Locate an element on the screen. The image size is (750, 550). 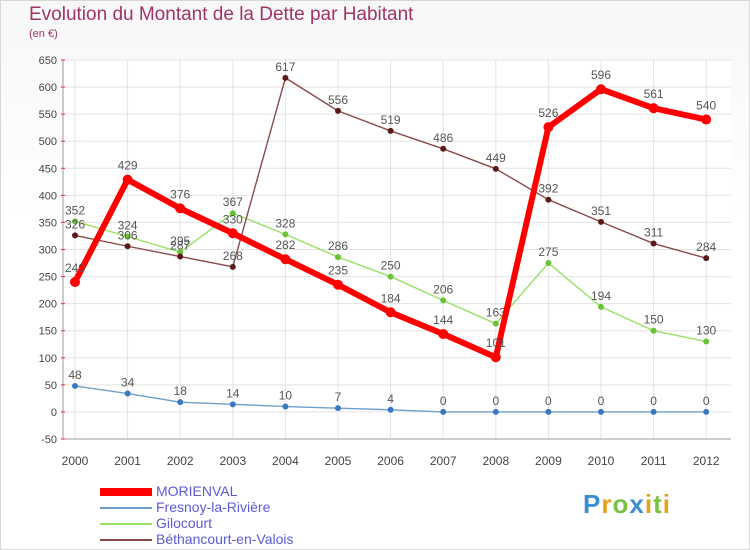
x-tick-label: 2010 is located at coordinates (601, 461).